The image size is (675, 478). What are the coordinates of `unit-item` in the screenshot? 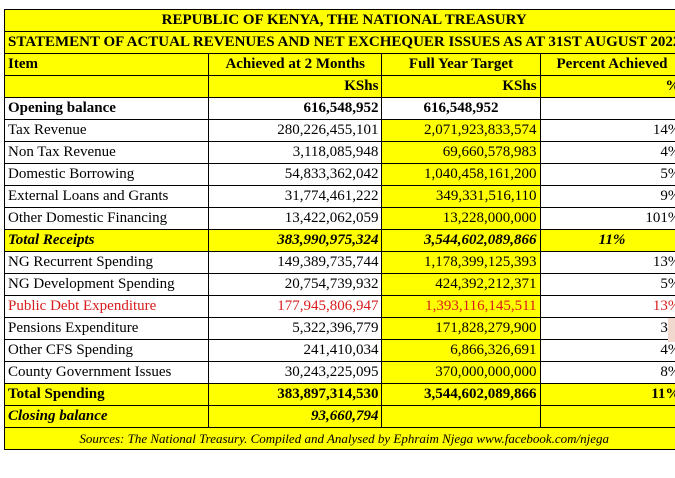 It's located at (106, 86).